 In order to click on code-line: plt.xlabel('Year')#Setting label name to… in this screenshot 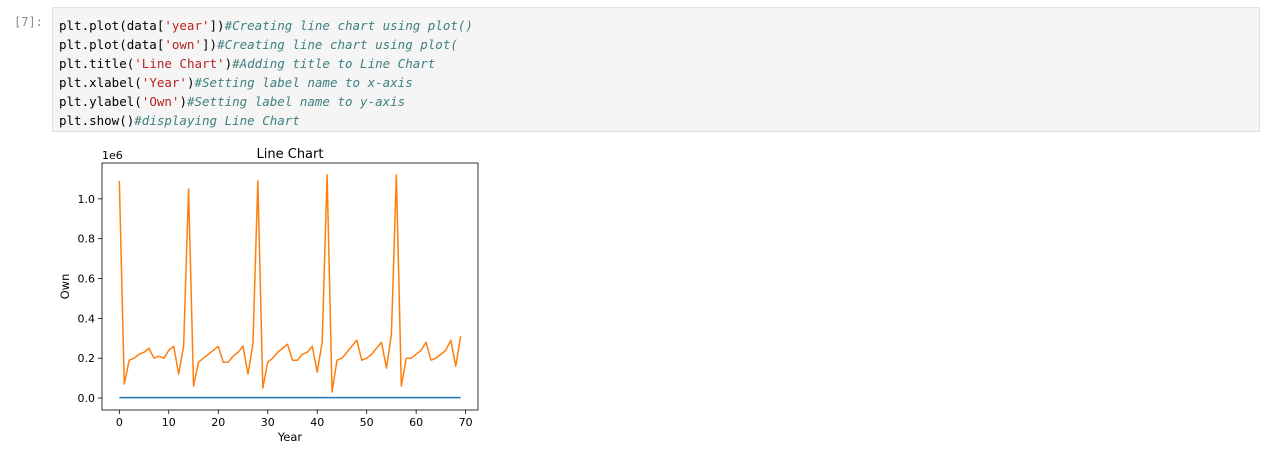, I will do `click(656, 82)`.